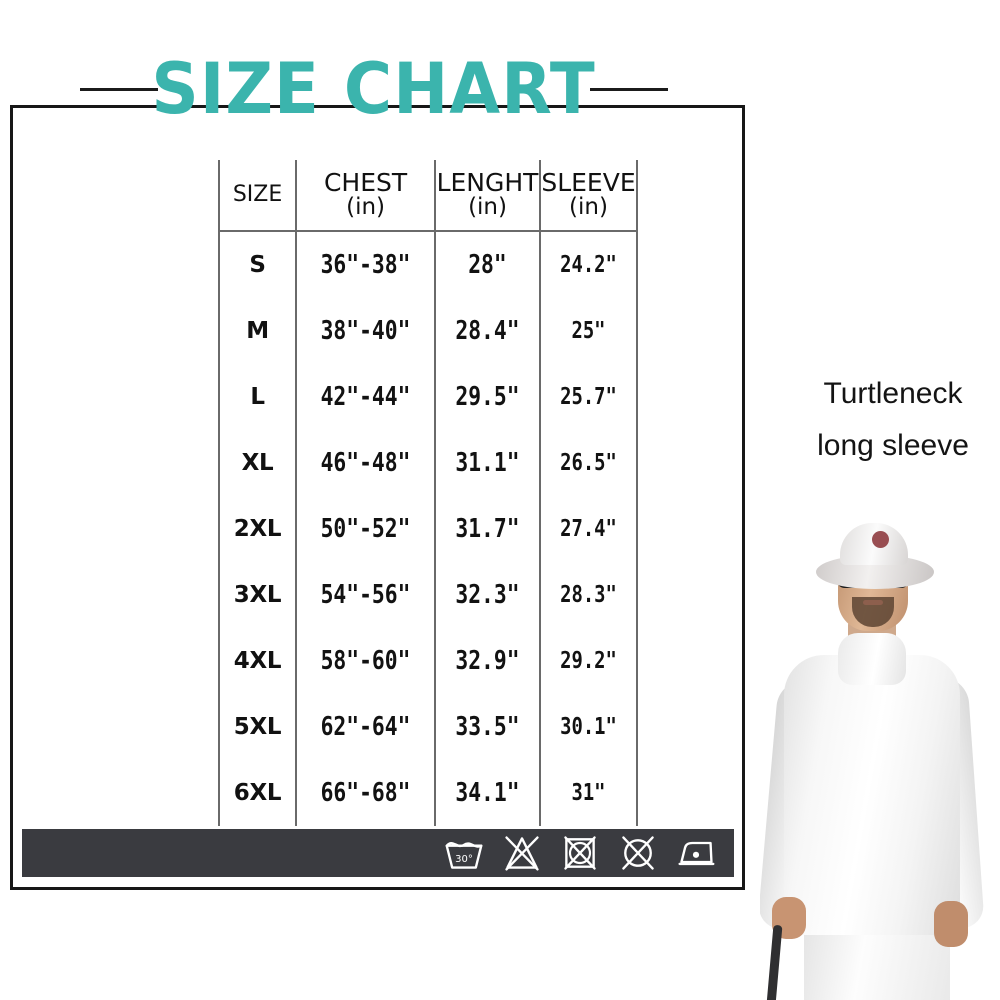 Image resolution: width=1000 pixels, height=1000 pixels. I want to click on column-header-length: LENGHT (in), so click(487, 196).